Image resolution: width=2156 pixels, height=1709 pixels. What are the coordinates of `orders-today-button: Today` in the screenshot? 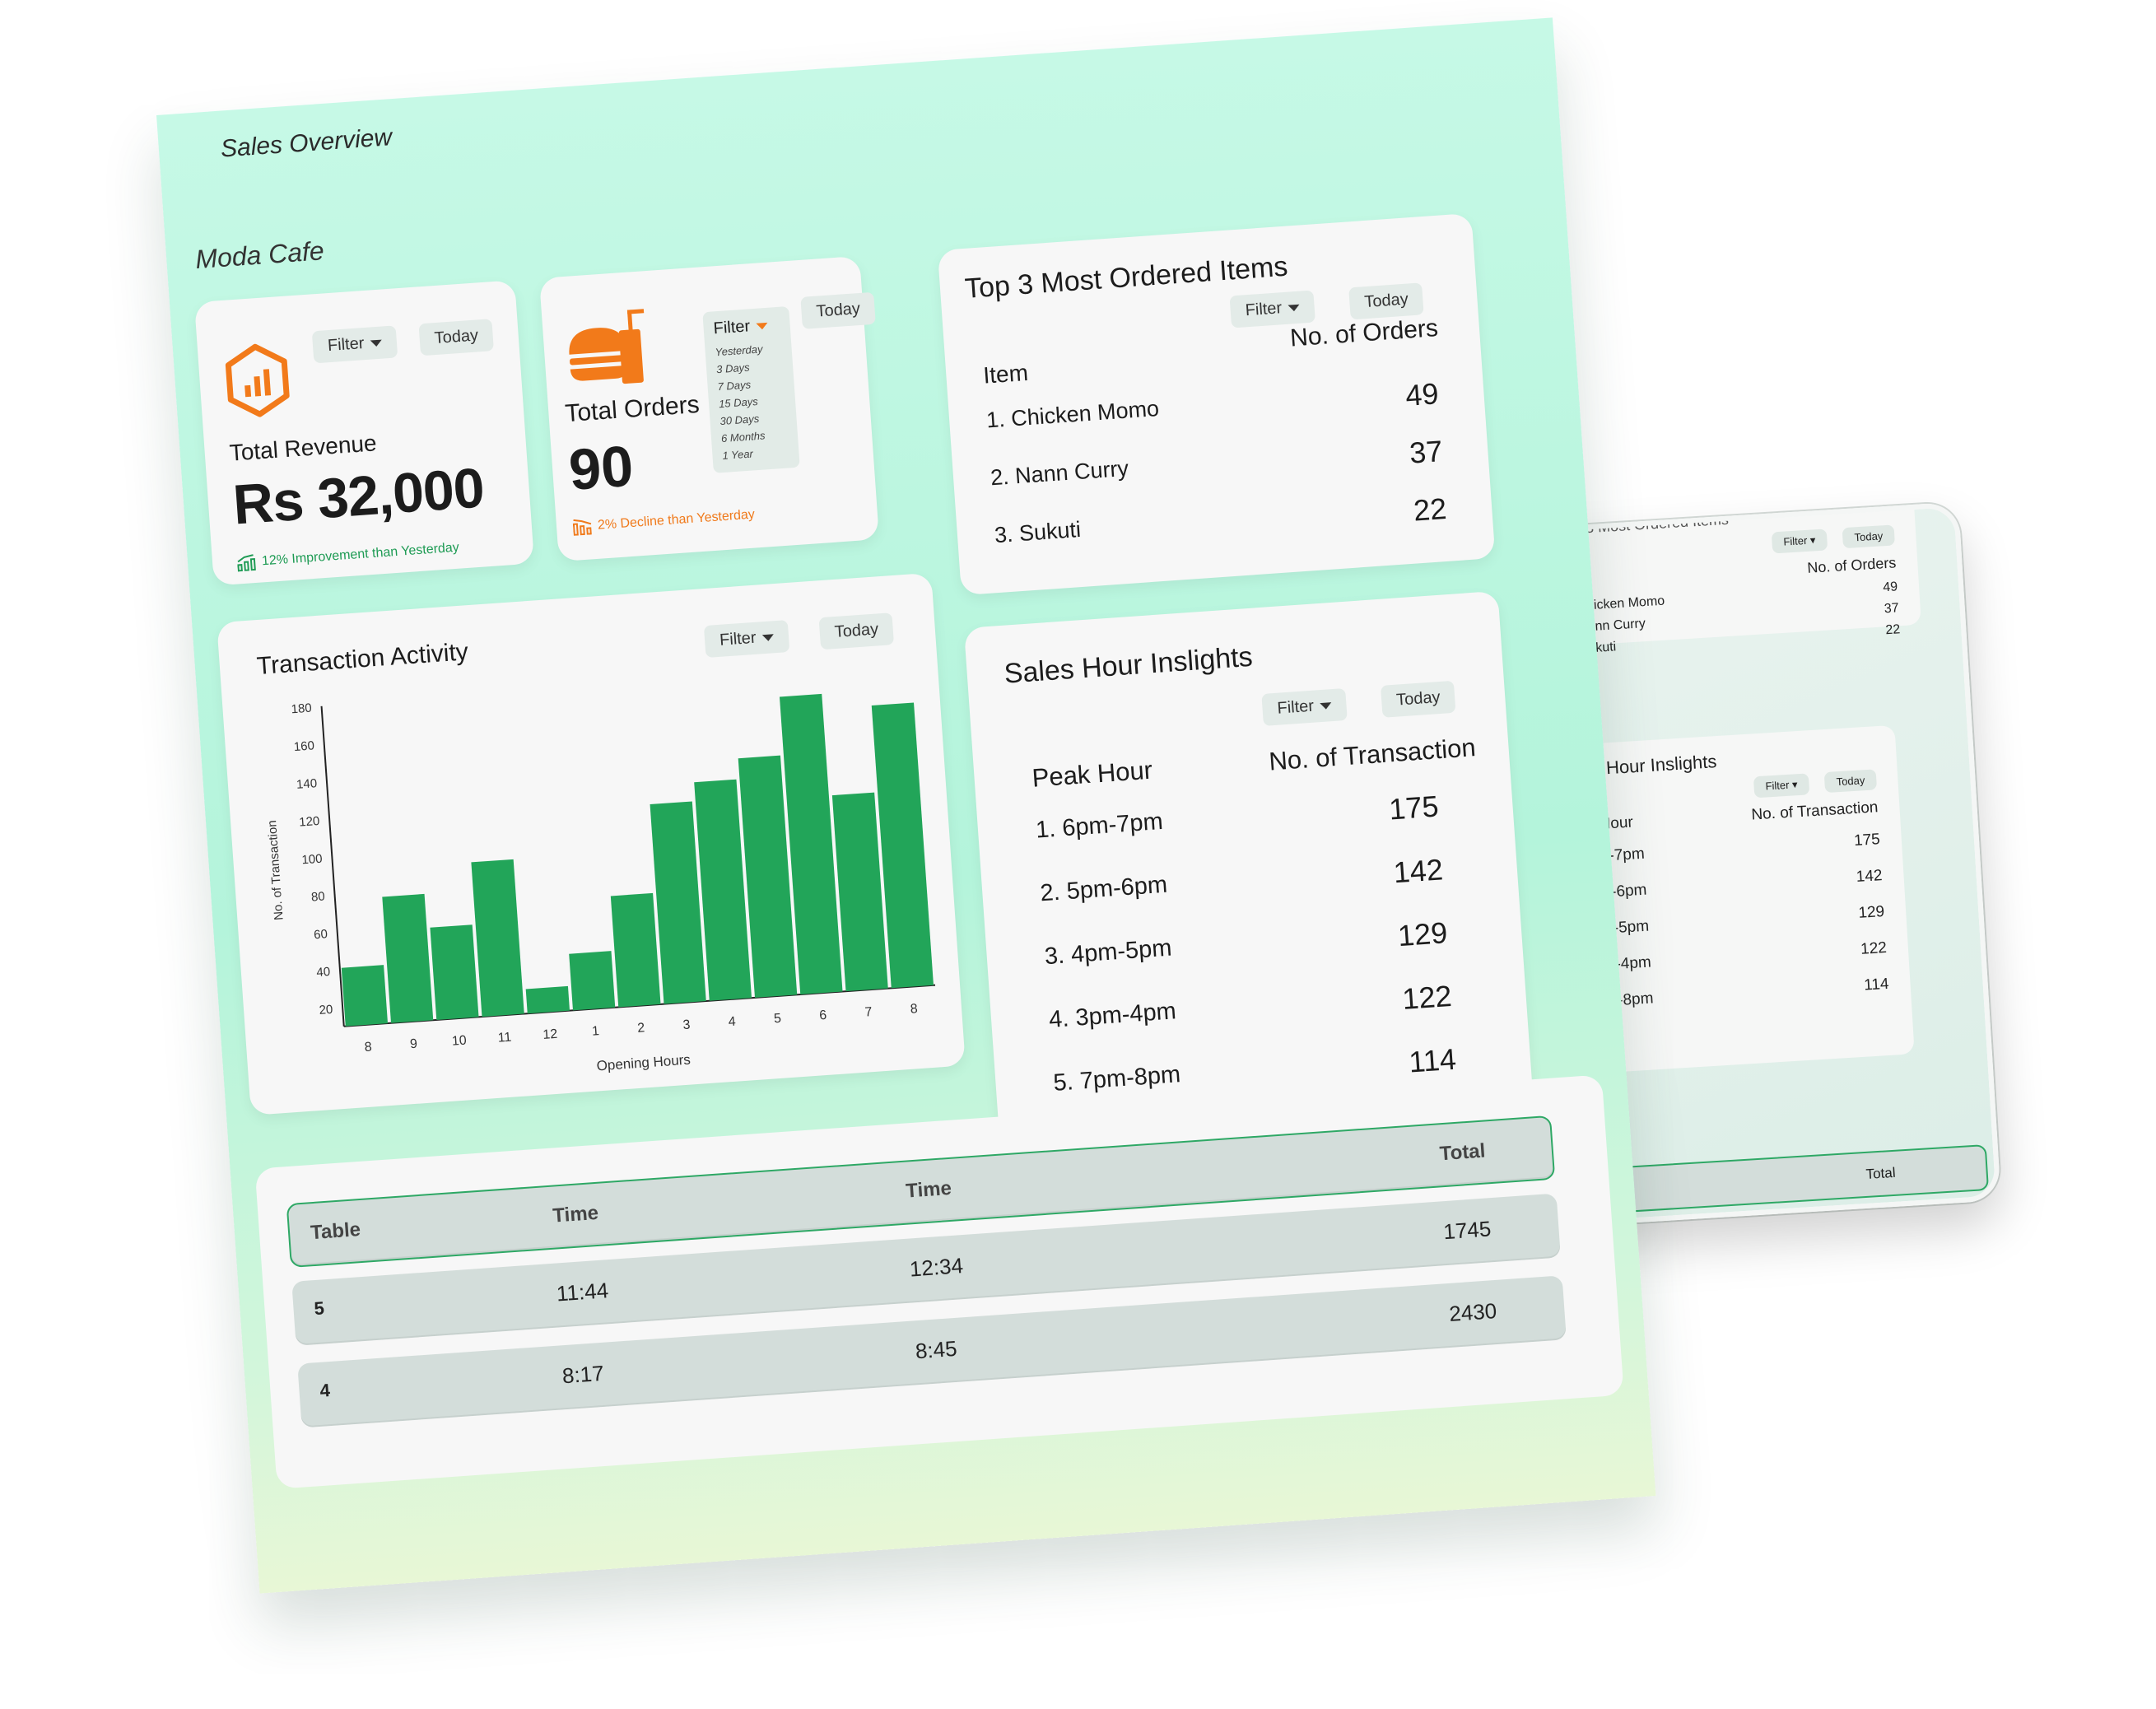 It's located at (838, 310).